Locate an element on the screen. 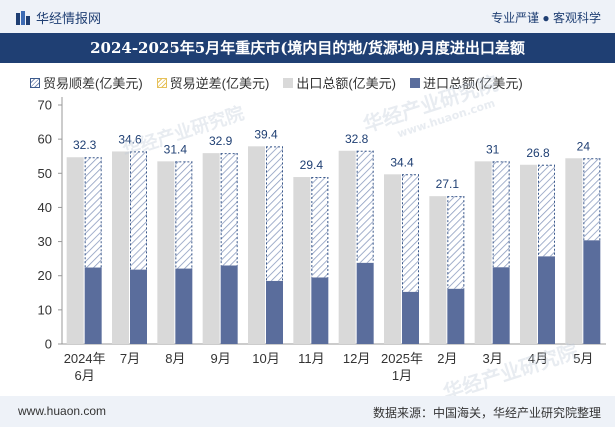 The image size is (615, 427). footer-source: 数据来源：中国海关，华经产业研究院整理 is located at coordinates (486, 413).